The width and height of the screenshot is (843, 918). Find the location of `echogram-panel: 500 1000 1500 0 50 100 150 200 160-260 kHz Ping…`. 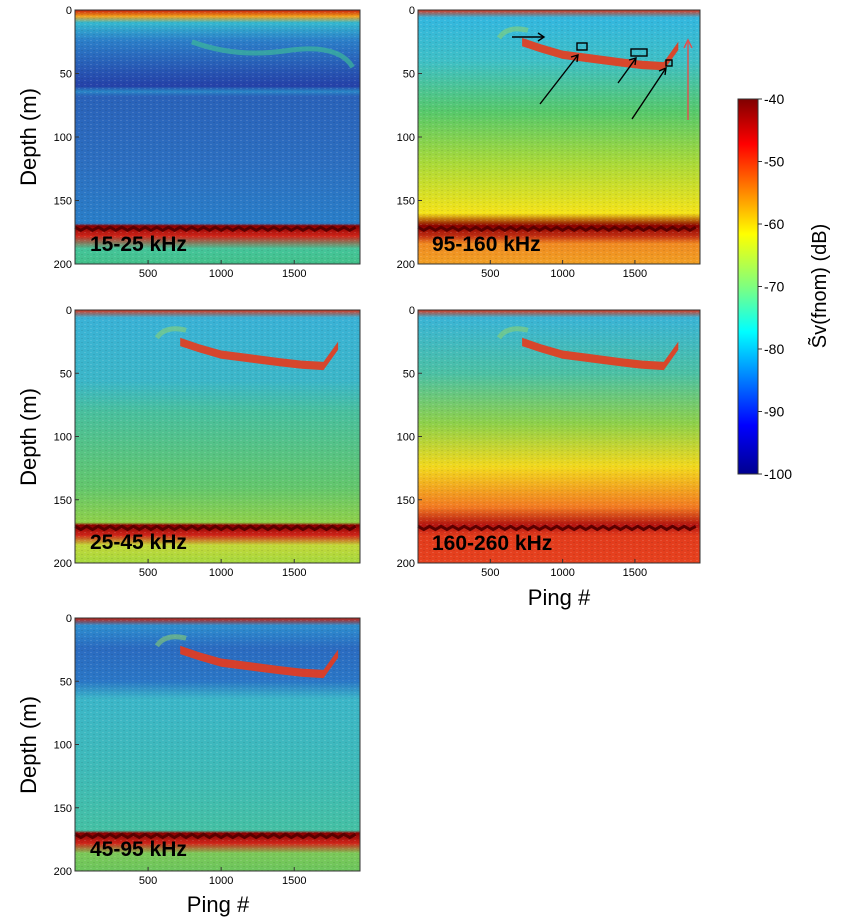

echogram-panel: 500 1000 1500 0 50 100 150 200 160-260 kHz Ping… is located at coordinates (549, 457).